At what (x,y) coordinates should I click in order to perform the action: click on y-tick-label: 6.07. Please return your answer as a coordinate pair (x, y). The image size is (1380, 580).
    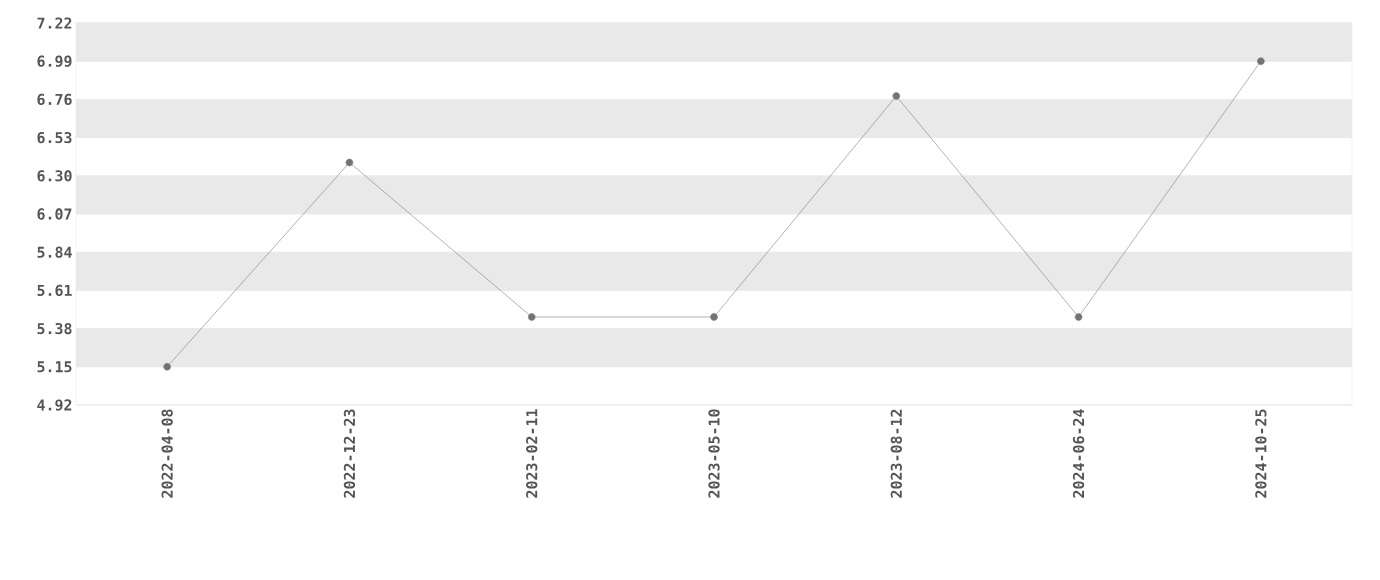
    Looking at the image, I should click on (54, 214).